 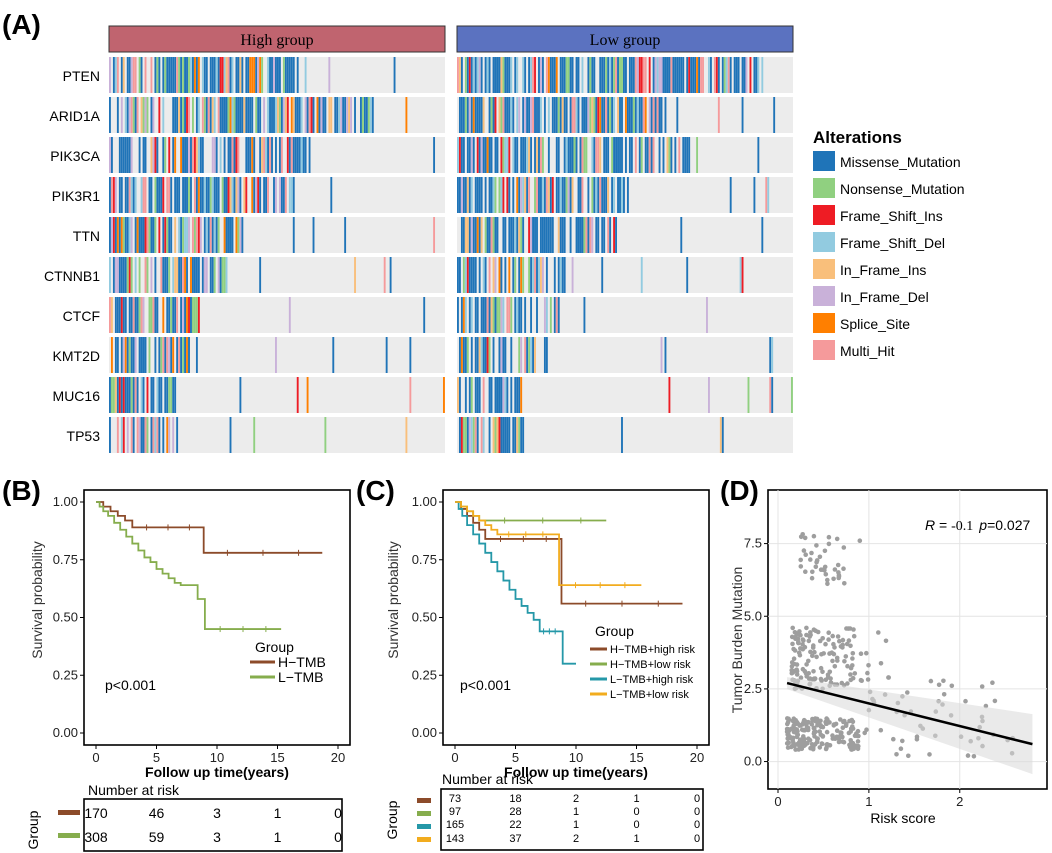 What do you see at coordinates (455, 825) in the screenshot?
I see `risk-count: 165` at bounding box center [455, 825].